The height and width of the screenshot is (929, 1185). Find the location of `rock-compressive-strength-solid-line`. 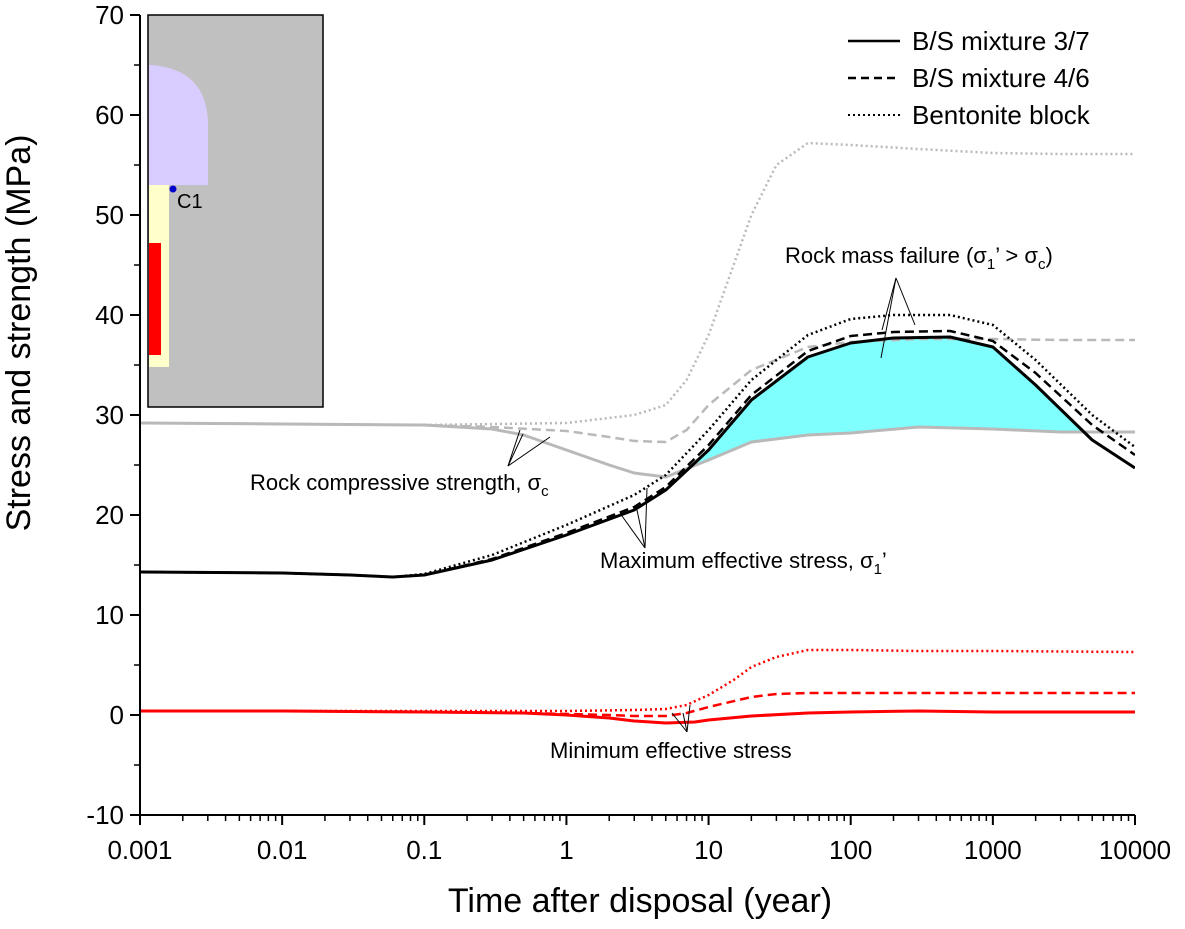

rock-compressive-strength-solid-line is located at coordinates (637, 450).